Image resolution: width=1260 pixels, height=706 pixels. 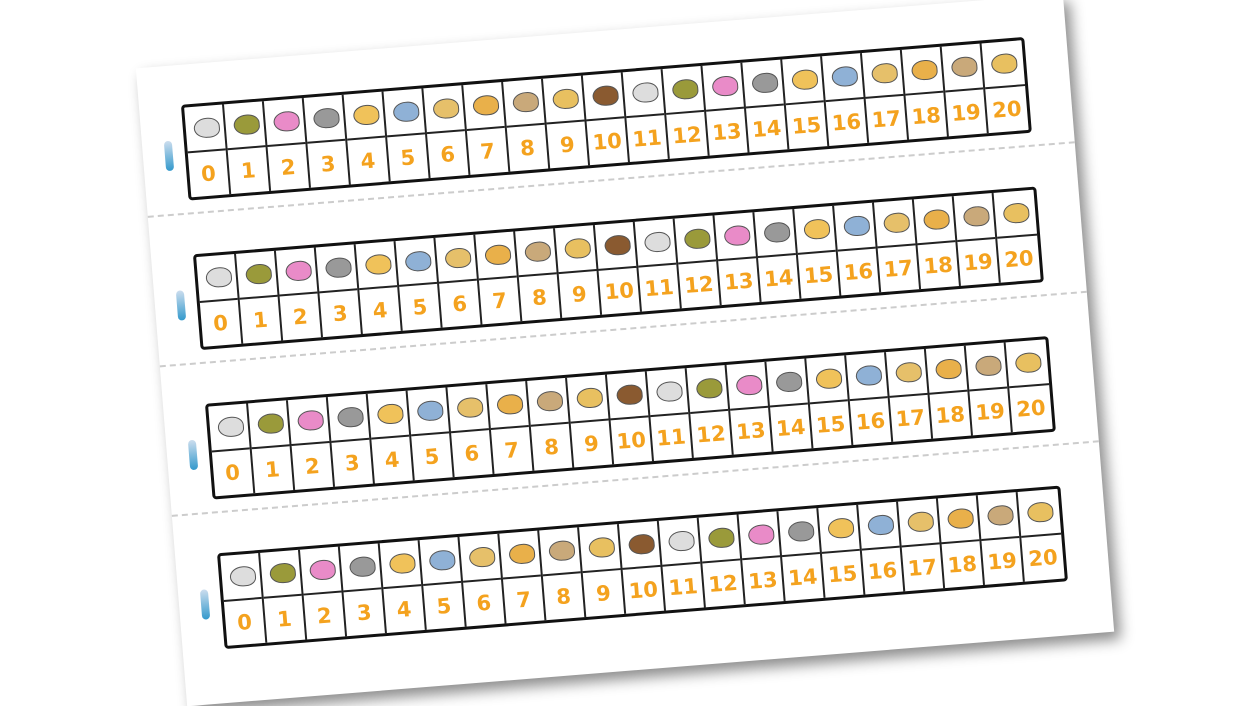 I want to click on number: 12, so click(x=711, y=434).